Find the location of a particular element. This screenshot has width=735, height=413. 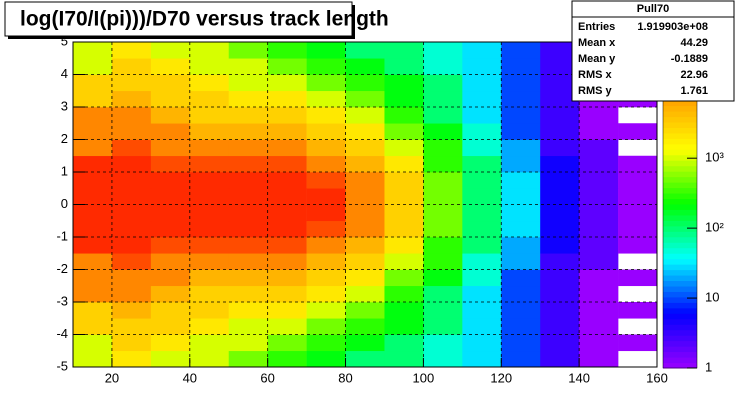

x-tick-label: 80 is located at coordinates (345, 377).